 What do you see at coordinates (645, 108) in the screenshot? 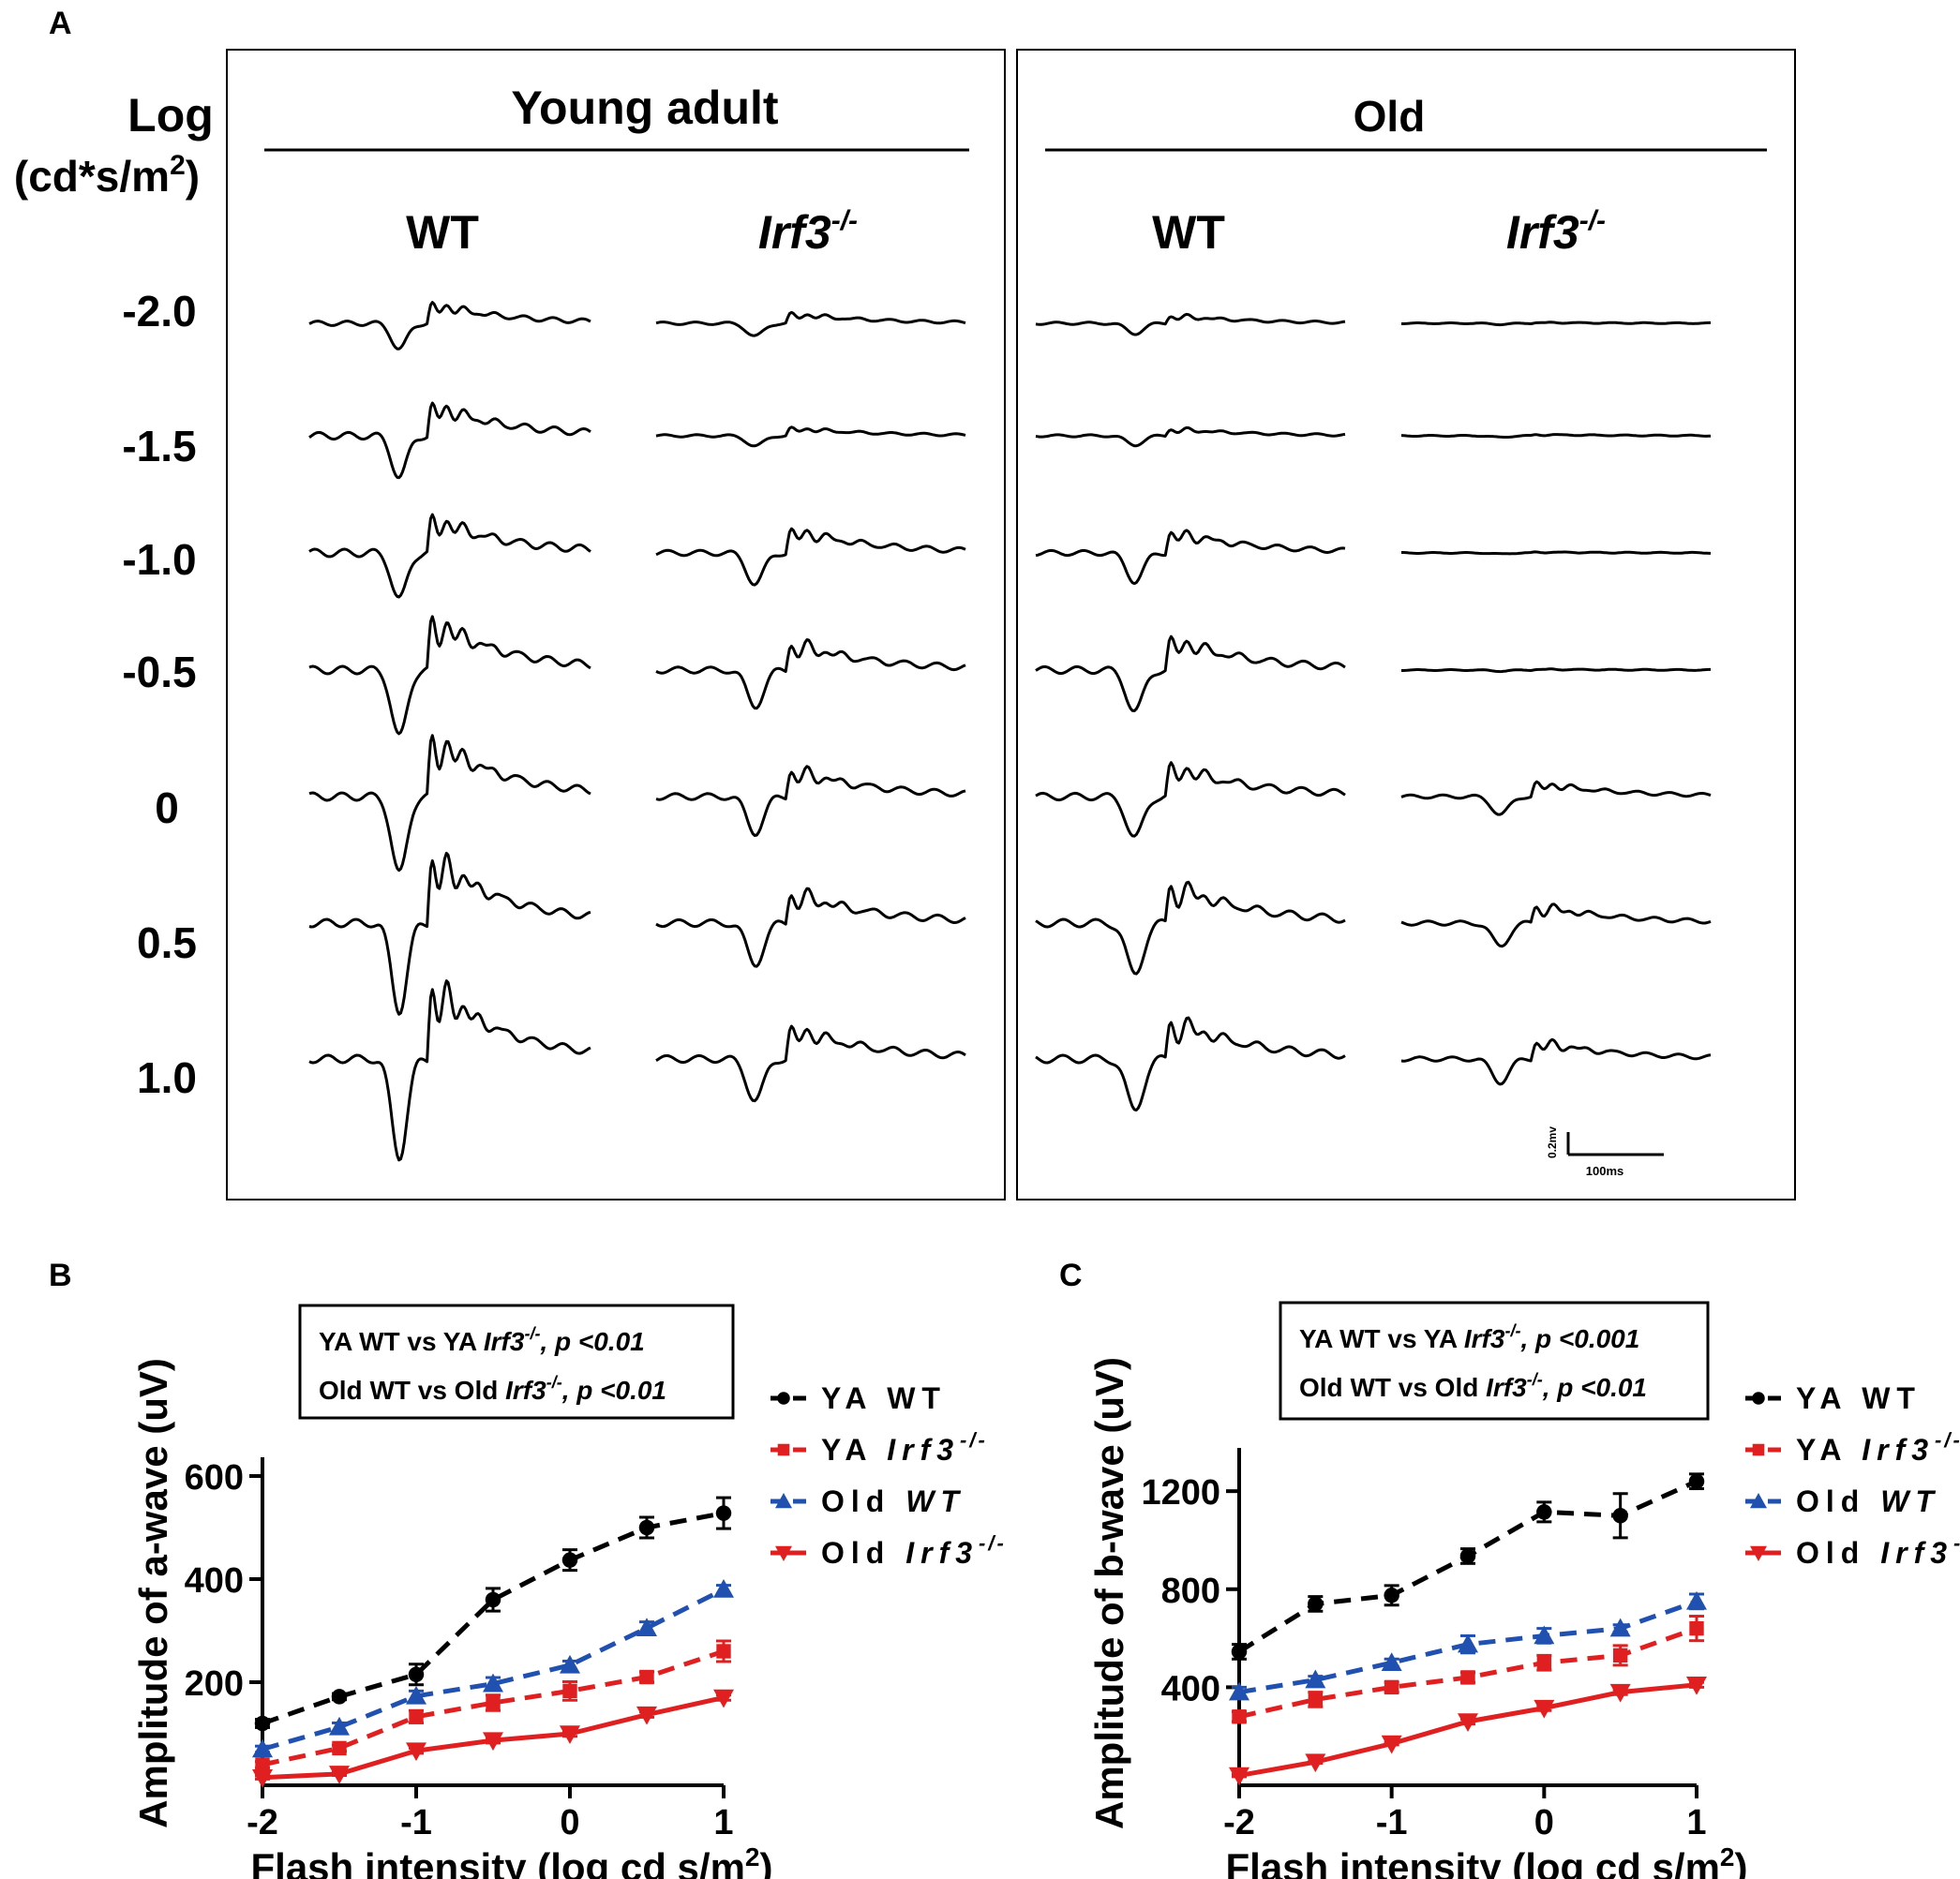
I see `group-title-young-adult: Young adult` at bounding box center [645, 108].